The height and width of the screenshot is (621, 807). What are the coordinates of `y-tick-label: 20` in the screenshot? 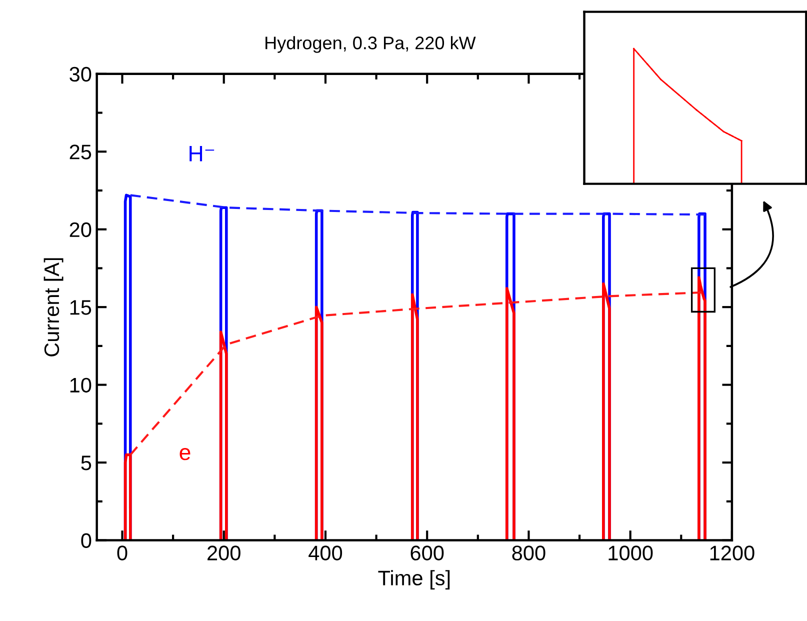 It's located at (81, 230).